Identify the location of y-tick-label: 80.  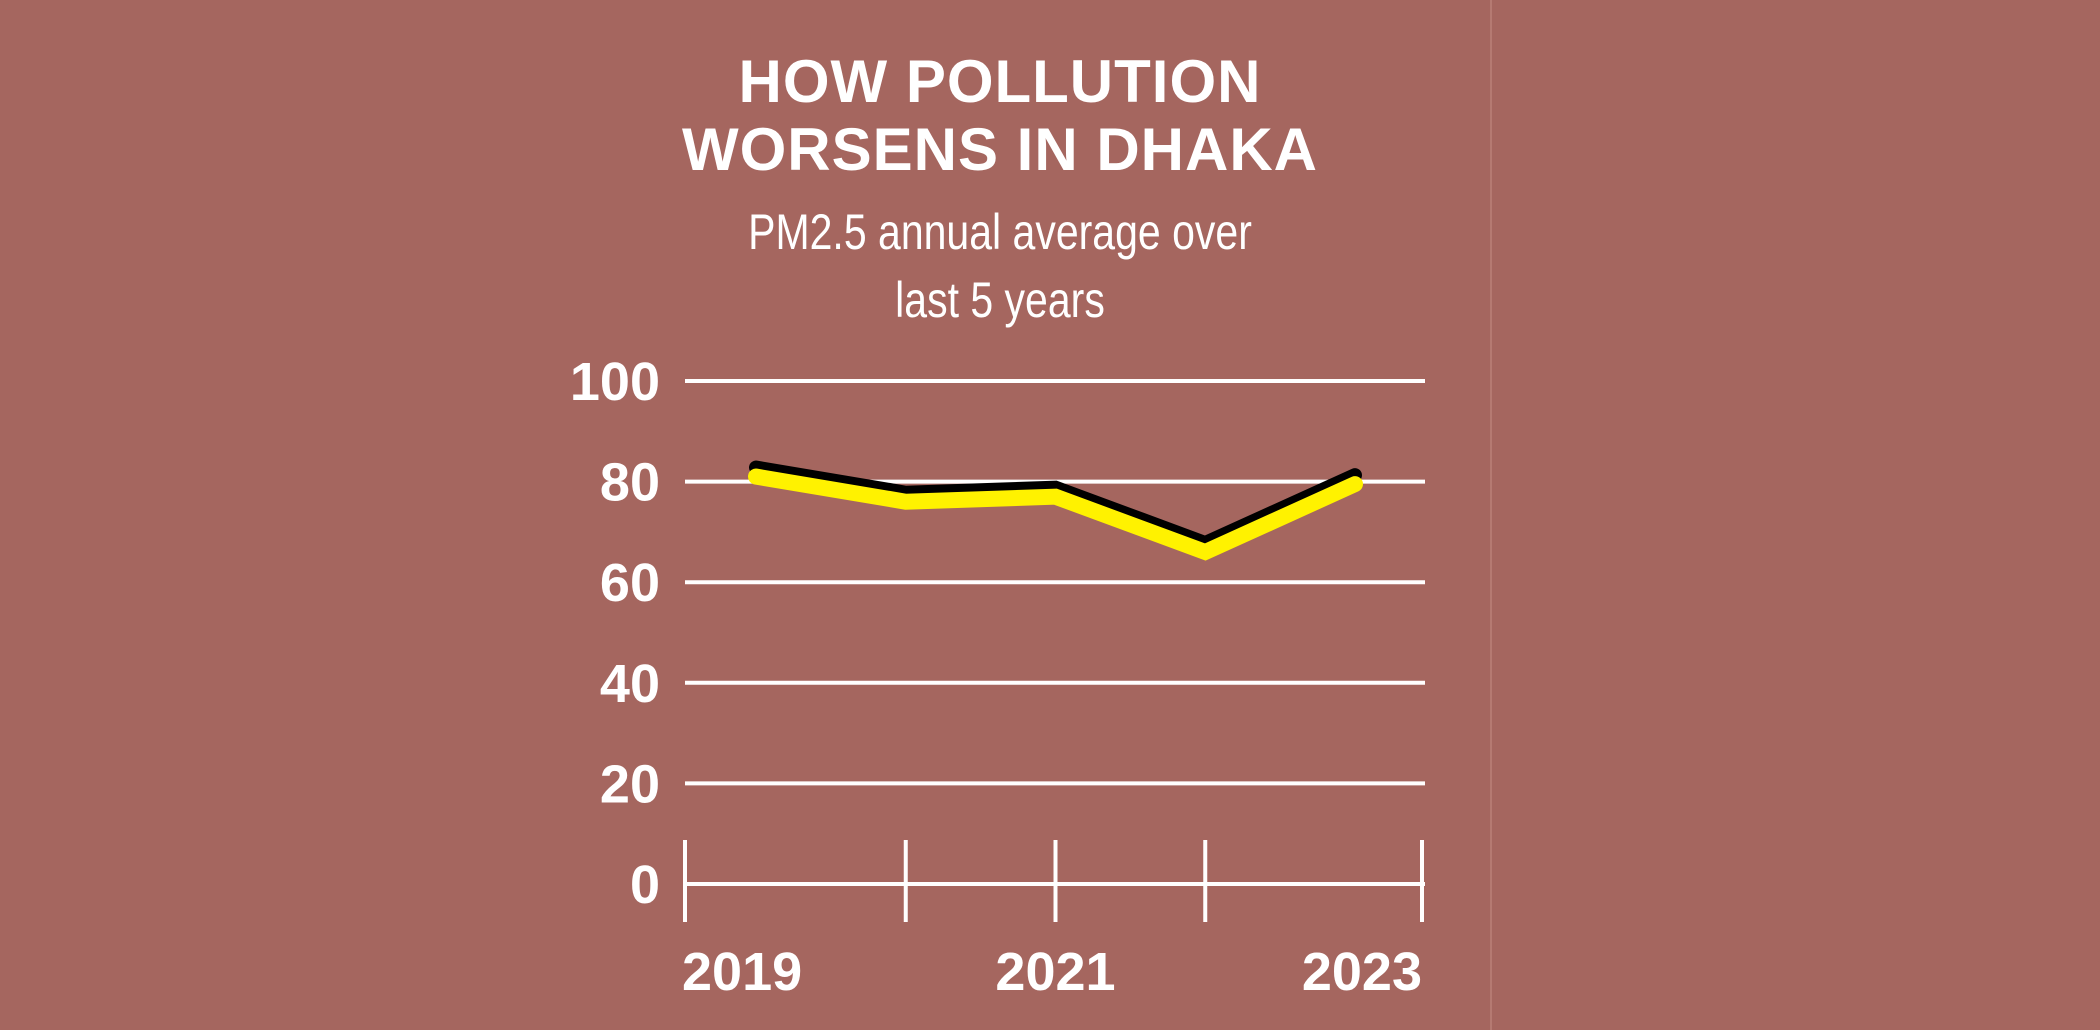
(630, 483).